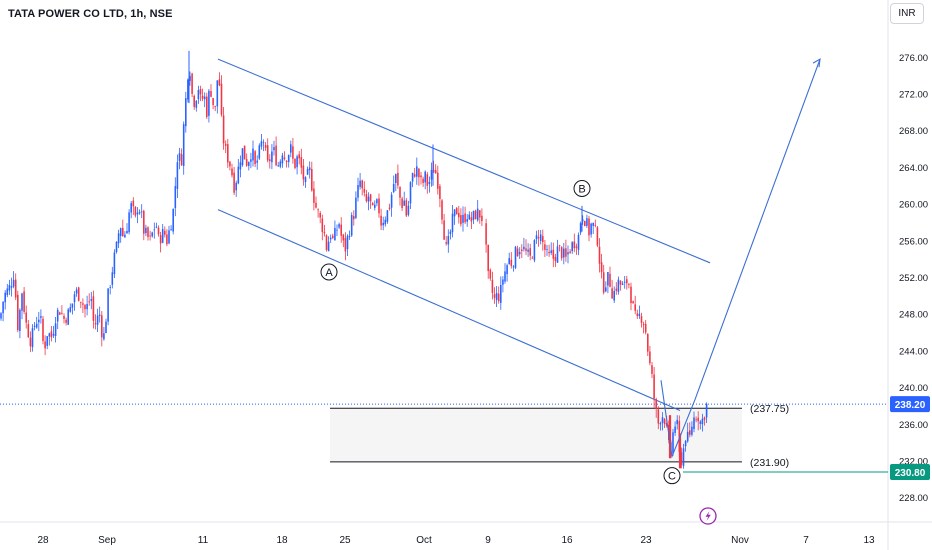 This screenshot has height=550, width=932. I want to click on wave-label: C, so click(672, 477).